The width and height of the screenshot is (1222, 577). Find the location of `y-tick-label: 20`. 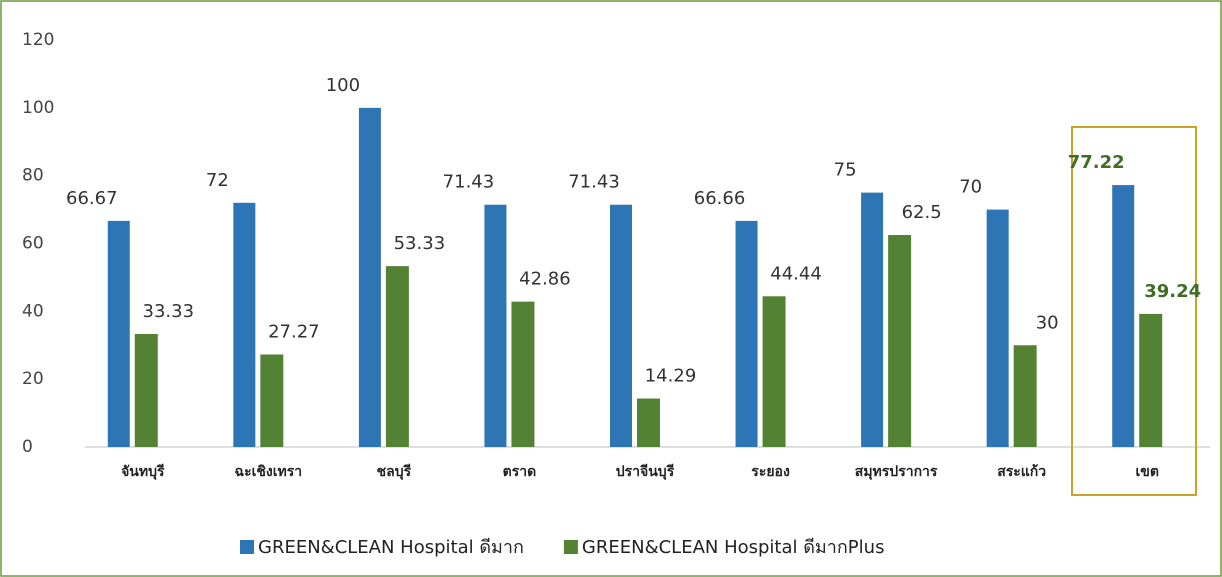

y-tick-label: 20 is located at coordinates (33, 379).